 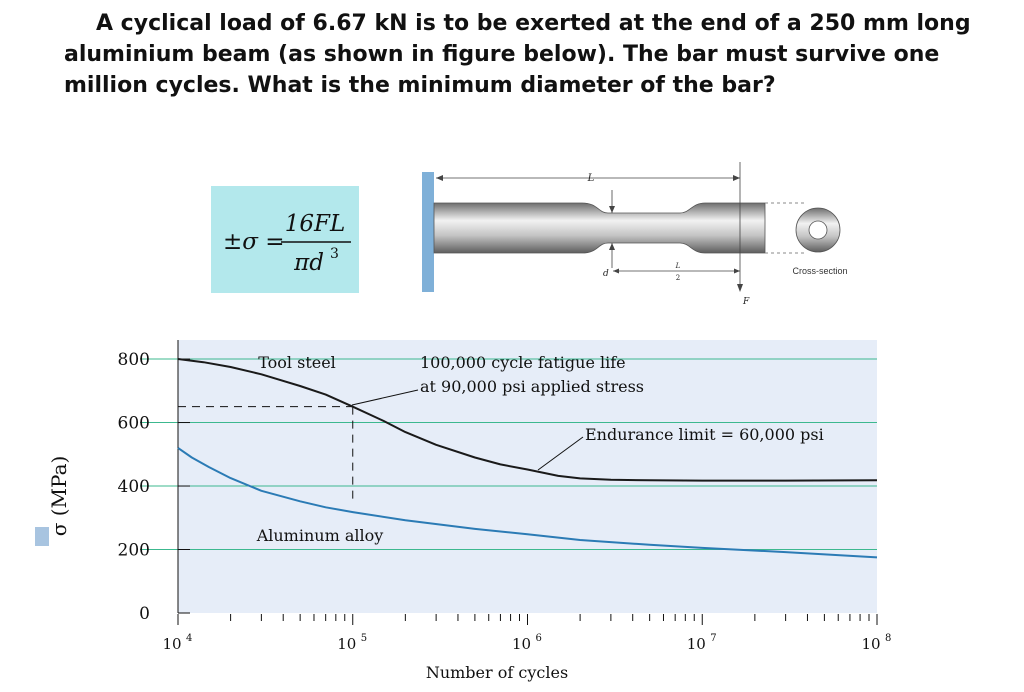 What do you see at coordinates (539, 638) in the screenshot?
I see `x-tick-exp-2: 6` at bounding box center [539, 638].